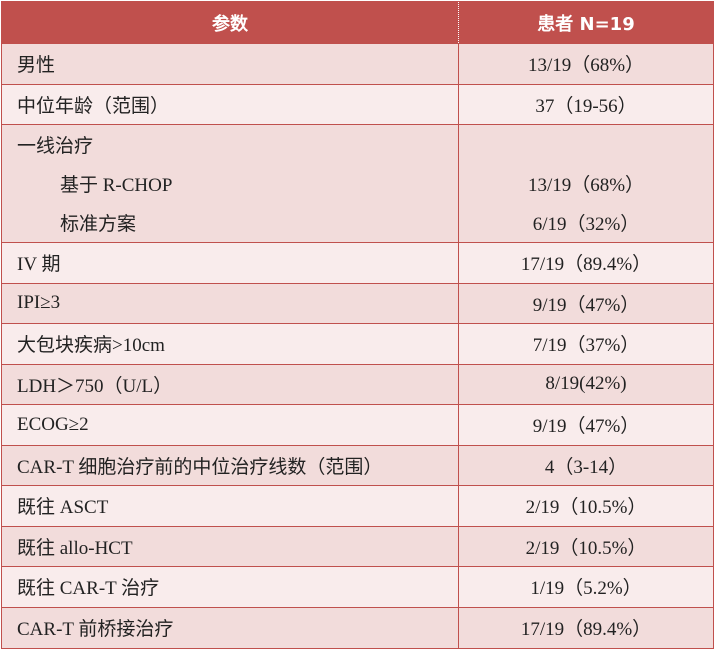  I want to click on sub-row: 标准方案 6/19（32%）, so click(357, 222).